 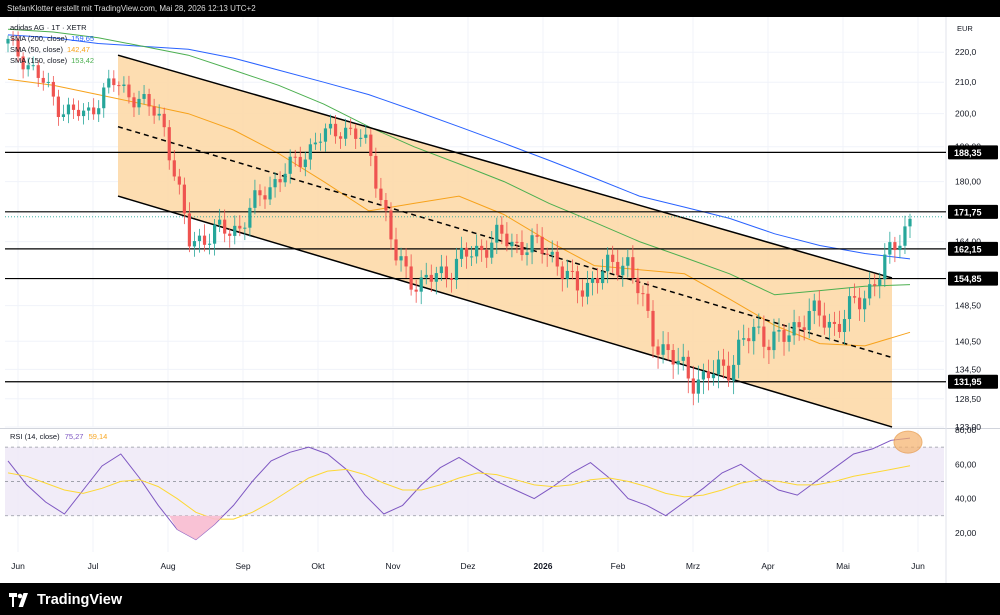 I want to click on legend-sma50: SMA (50, close) 142,47, so click(x=52, y=49).